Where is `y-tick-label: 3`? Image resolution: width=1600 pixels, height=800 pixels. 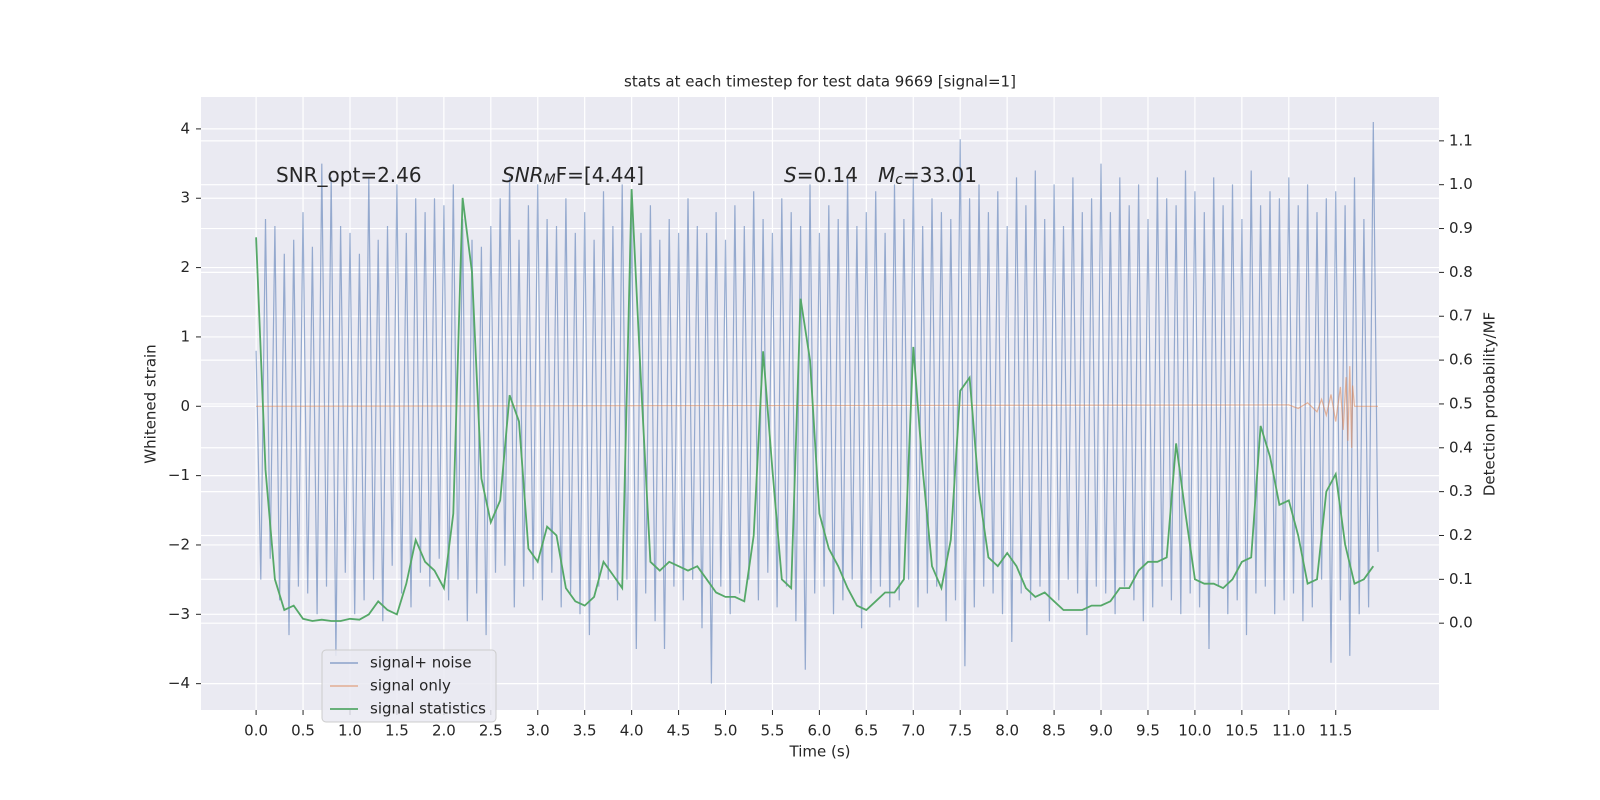 y-tick-label: 3 is located at coordinates (185, 198).